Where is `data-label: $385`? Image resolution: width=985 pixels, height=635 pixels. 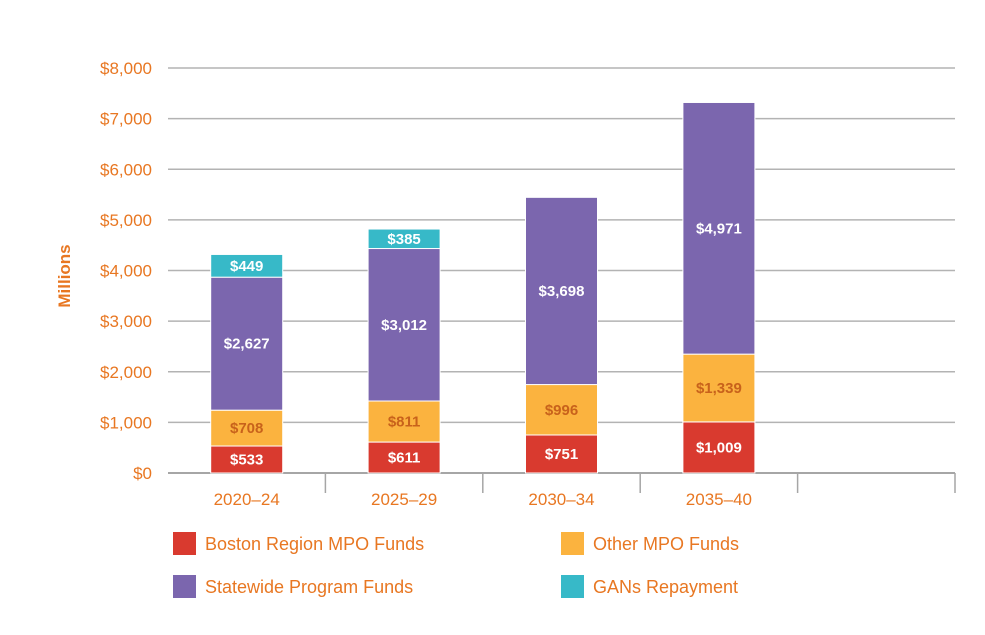
data-label: $385 is located at coordinates (403, 239).